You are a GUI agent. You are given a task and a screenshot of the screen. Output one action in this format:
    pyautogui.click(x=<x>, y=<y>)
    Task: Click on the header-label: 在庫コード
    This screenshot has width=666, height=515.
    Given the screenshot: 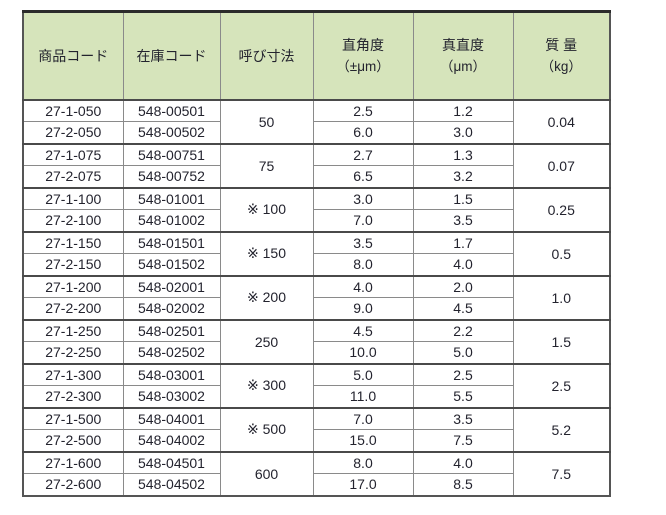 What is the action you would take?
    pyautogui.click(x=171, y=55)
    